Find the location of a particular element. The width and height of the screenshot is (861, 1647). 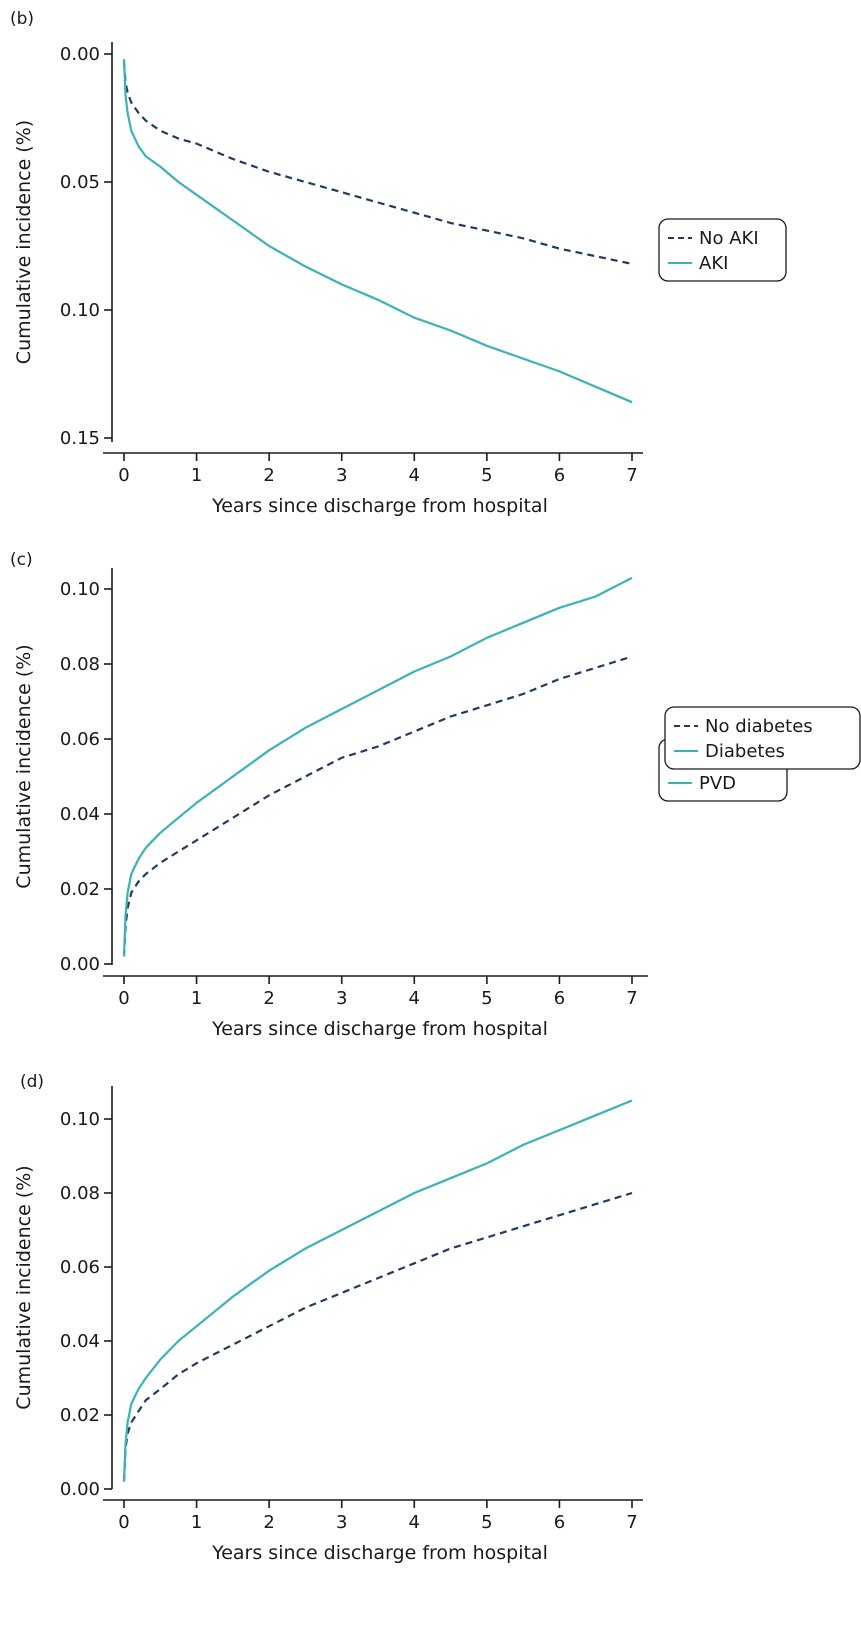

panel-label: (d) is located at coordinates (32, 1082).